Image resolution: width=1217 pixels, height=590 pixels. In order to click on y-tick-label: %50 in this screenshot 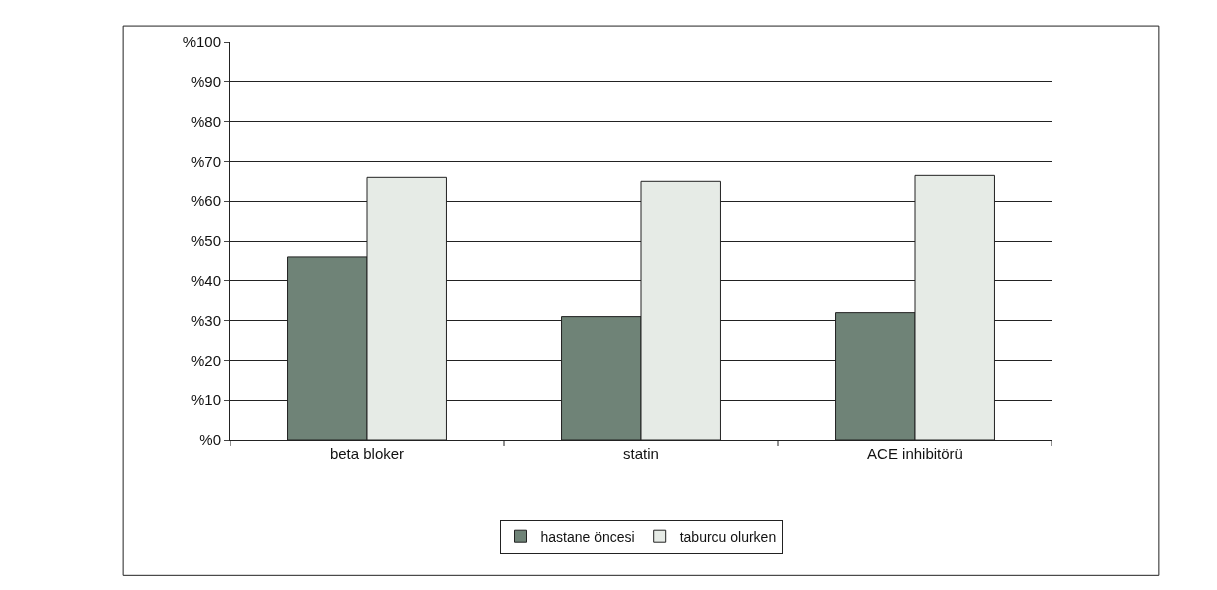, I will do `click(205, 241)`.